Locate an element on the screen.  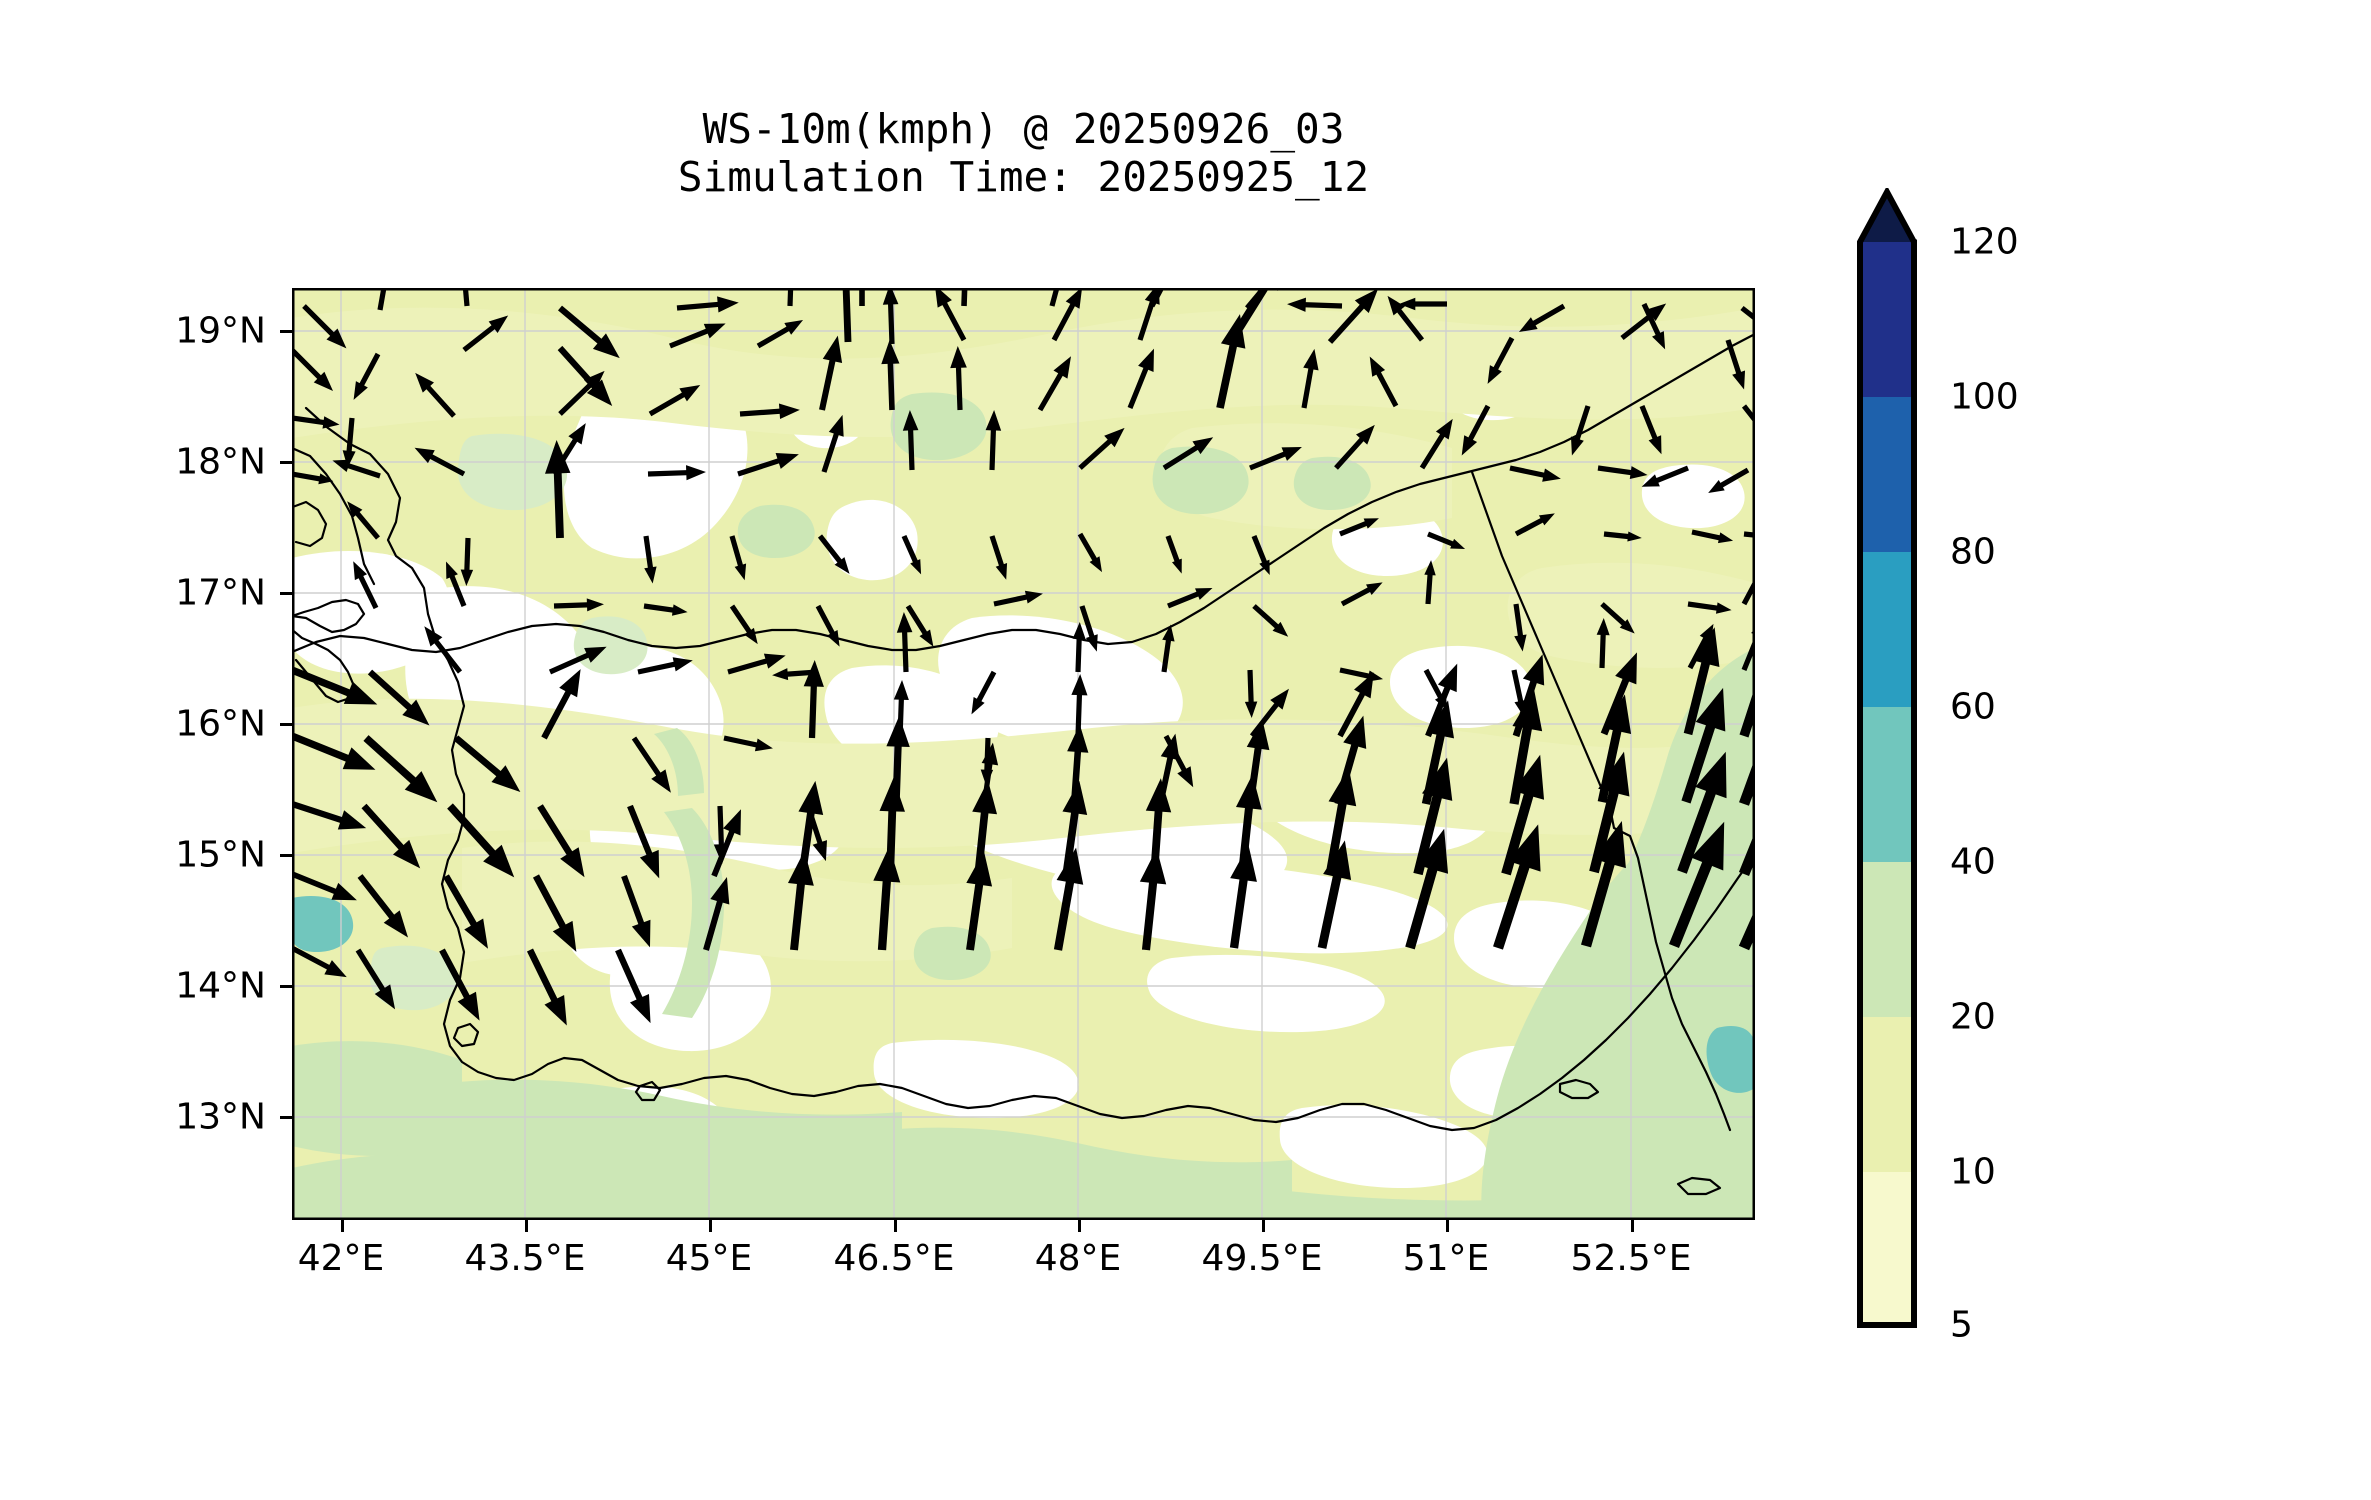
title-line-1: WS-10m(kmph) @ 20250926_03 is located at coordinates (1023, 129).